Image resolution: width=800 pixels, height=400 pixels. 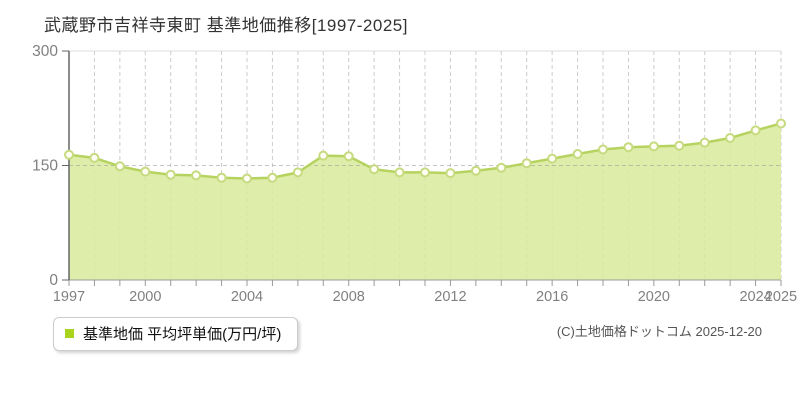 What do you see at coordinates (226, 25) in the screenshot?
I see `chart-title: 武蔵野市吉祥寺東町 基準地価推移[1997-2025]` at bounding box center [226, 25].